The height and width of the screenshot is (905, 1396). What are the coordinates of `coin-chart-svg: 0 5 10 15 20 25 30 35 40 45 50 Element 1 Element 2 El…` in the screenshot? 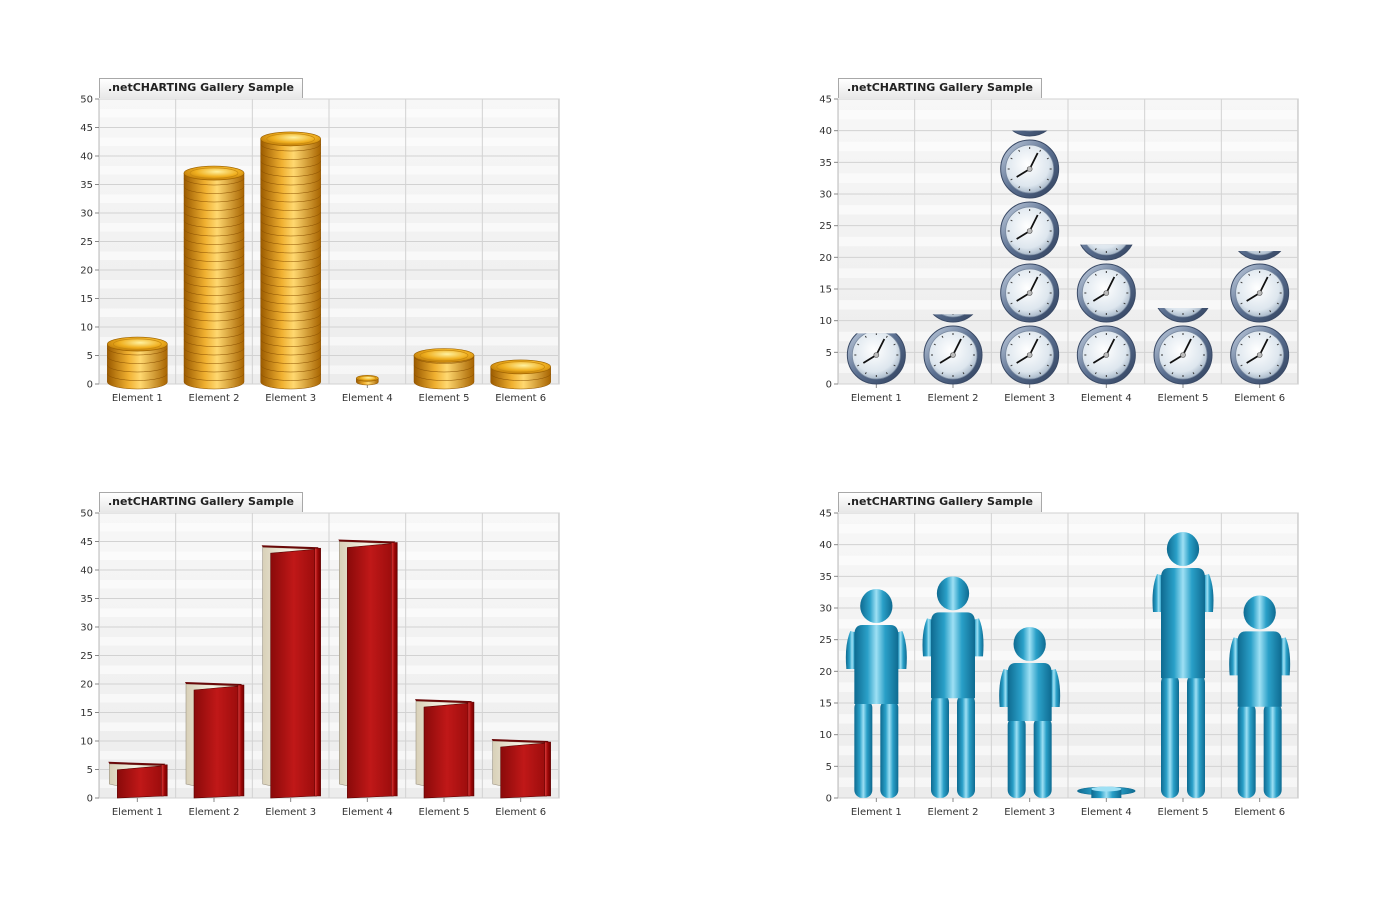 It's located at (320, 249).